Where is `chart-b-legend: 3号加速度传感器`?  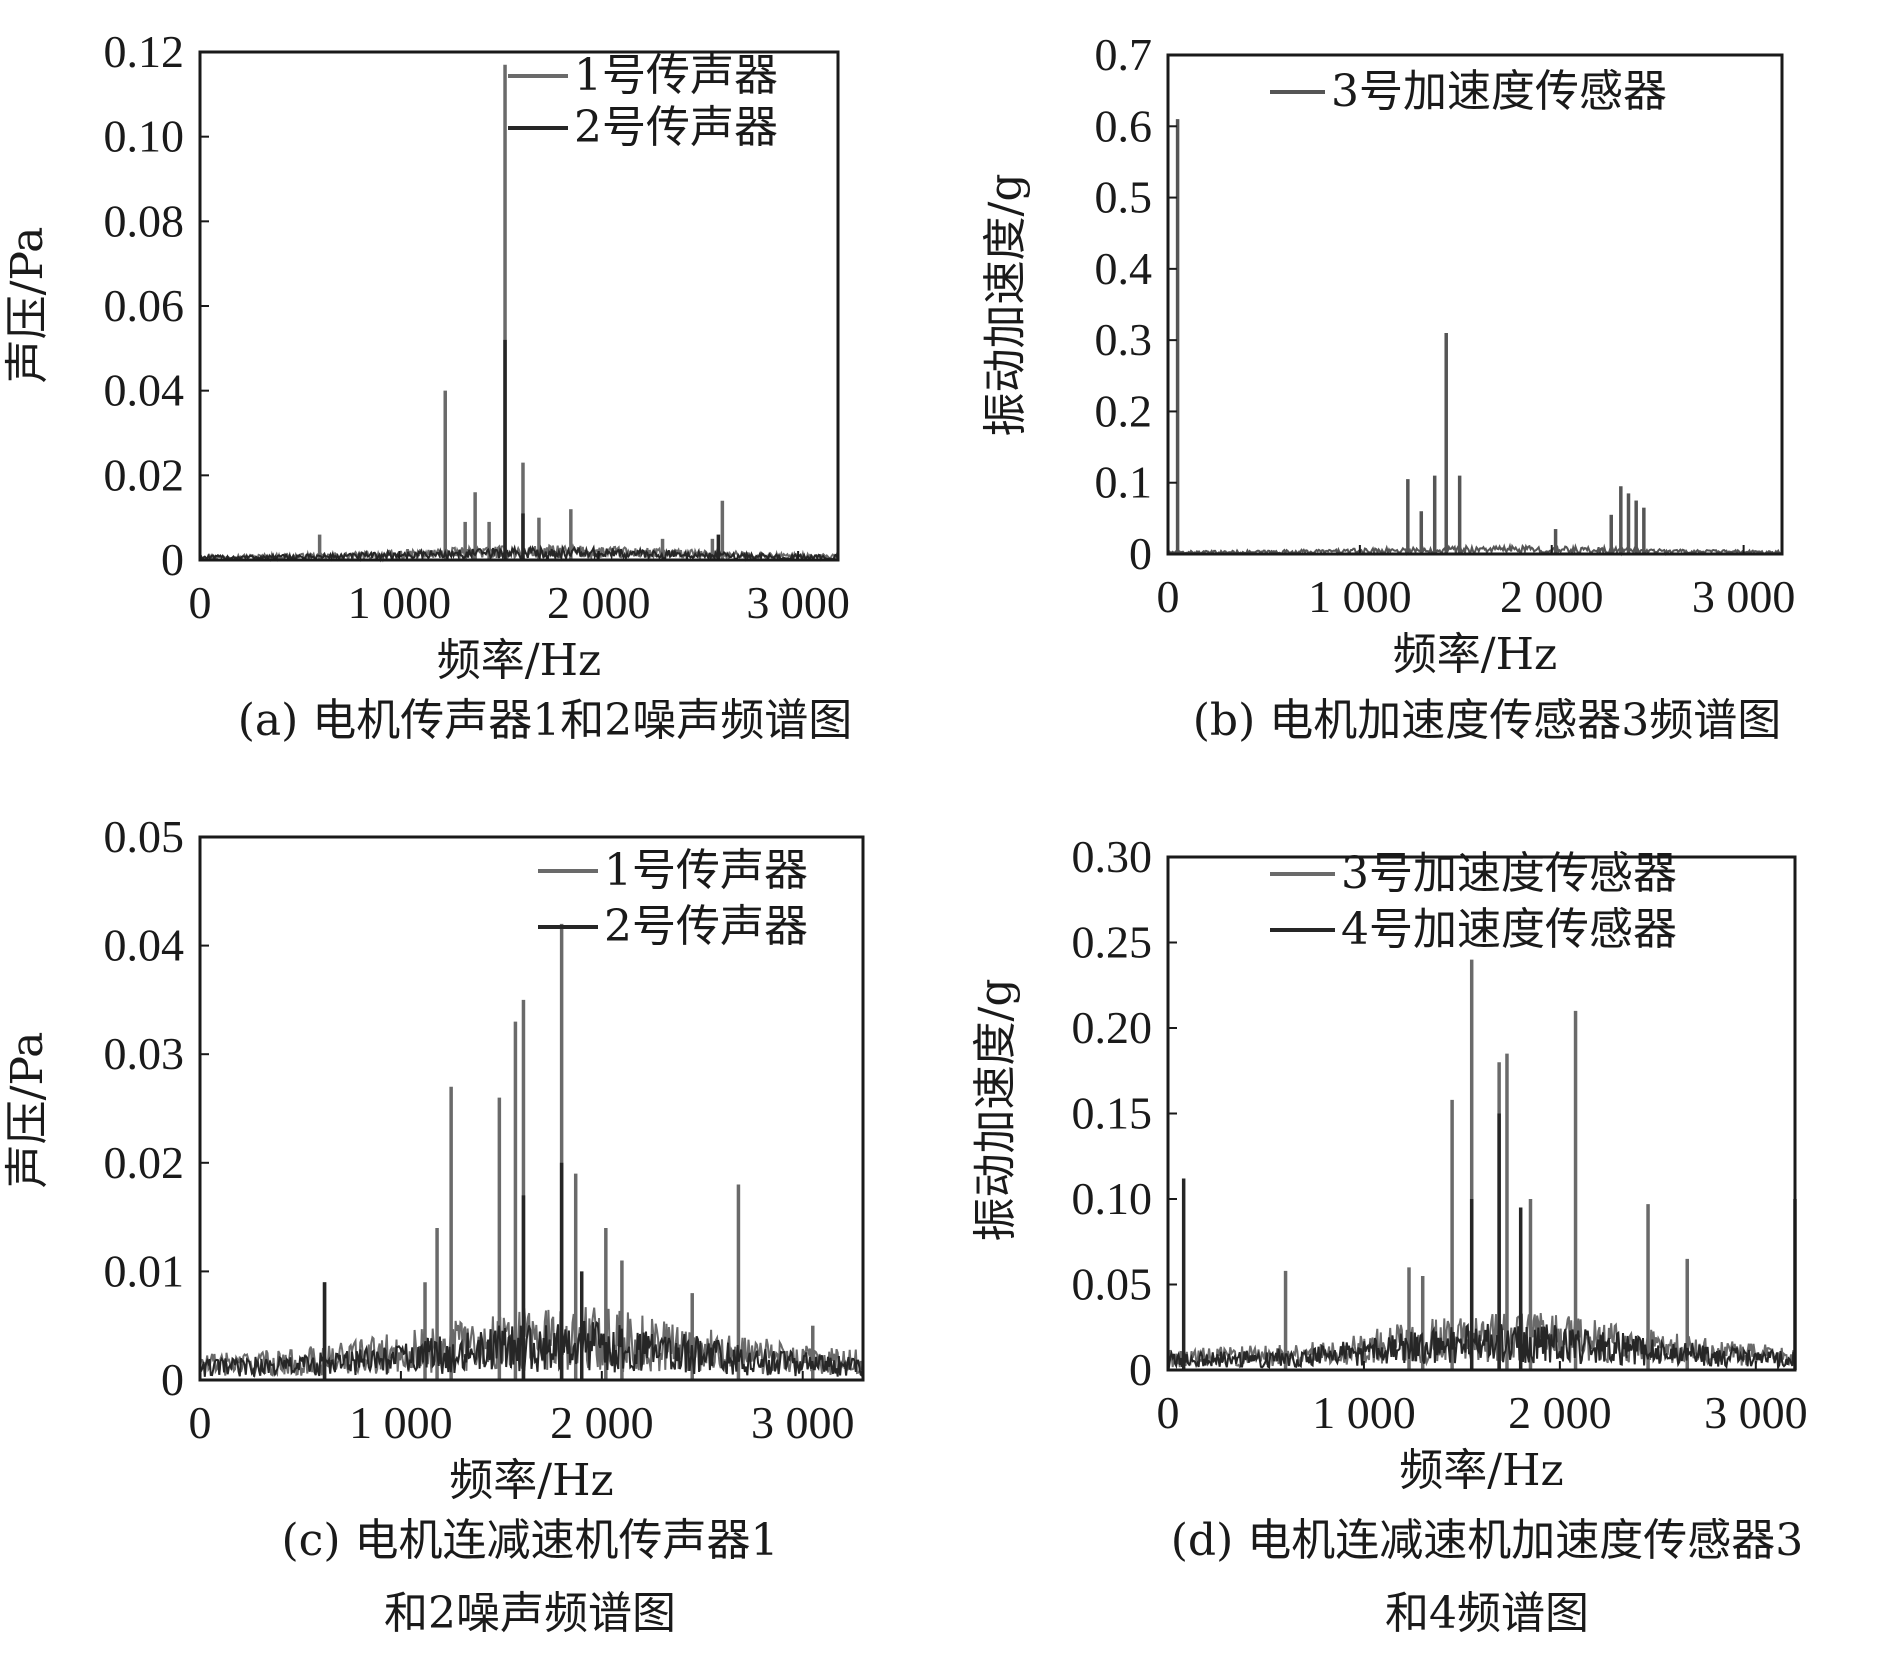
chart-b-legend: 3号加速度传感器 is located at coordinates (1468, 91).